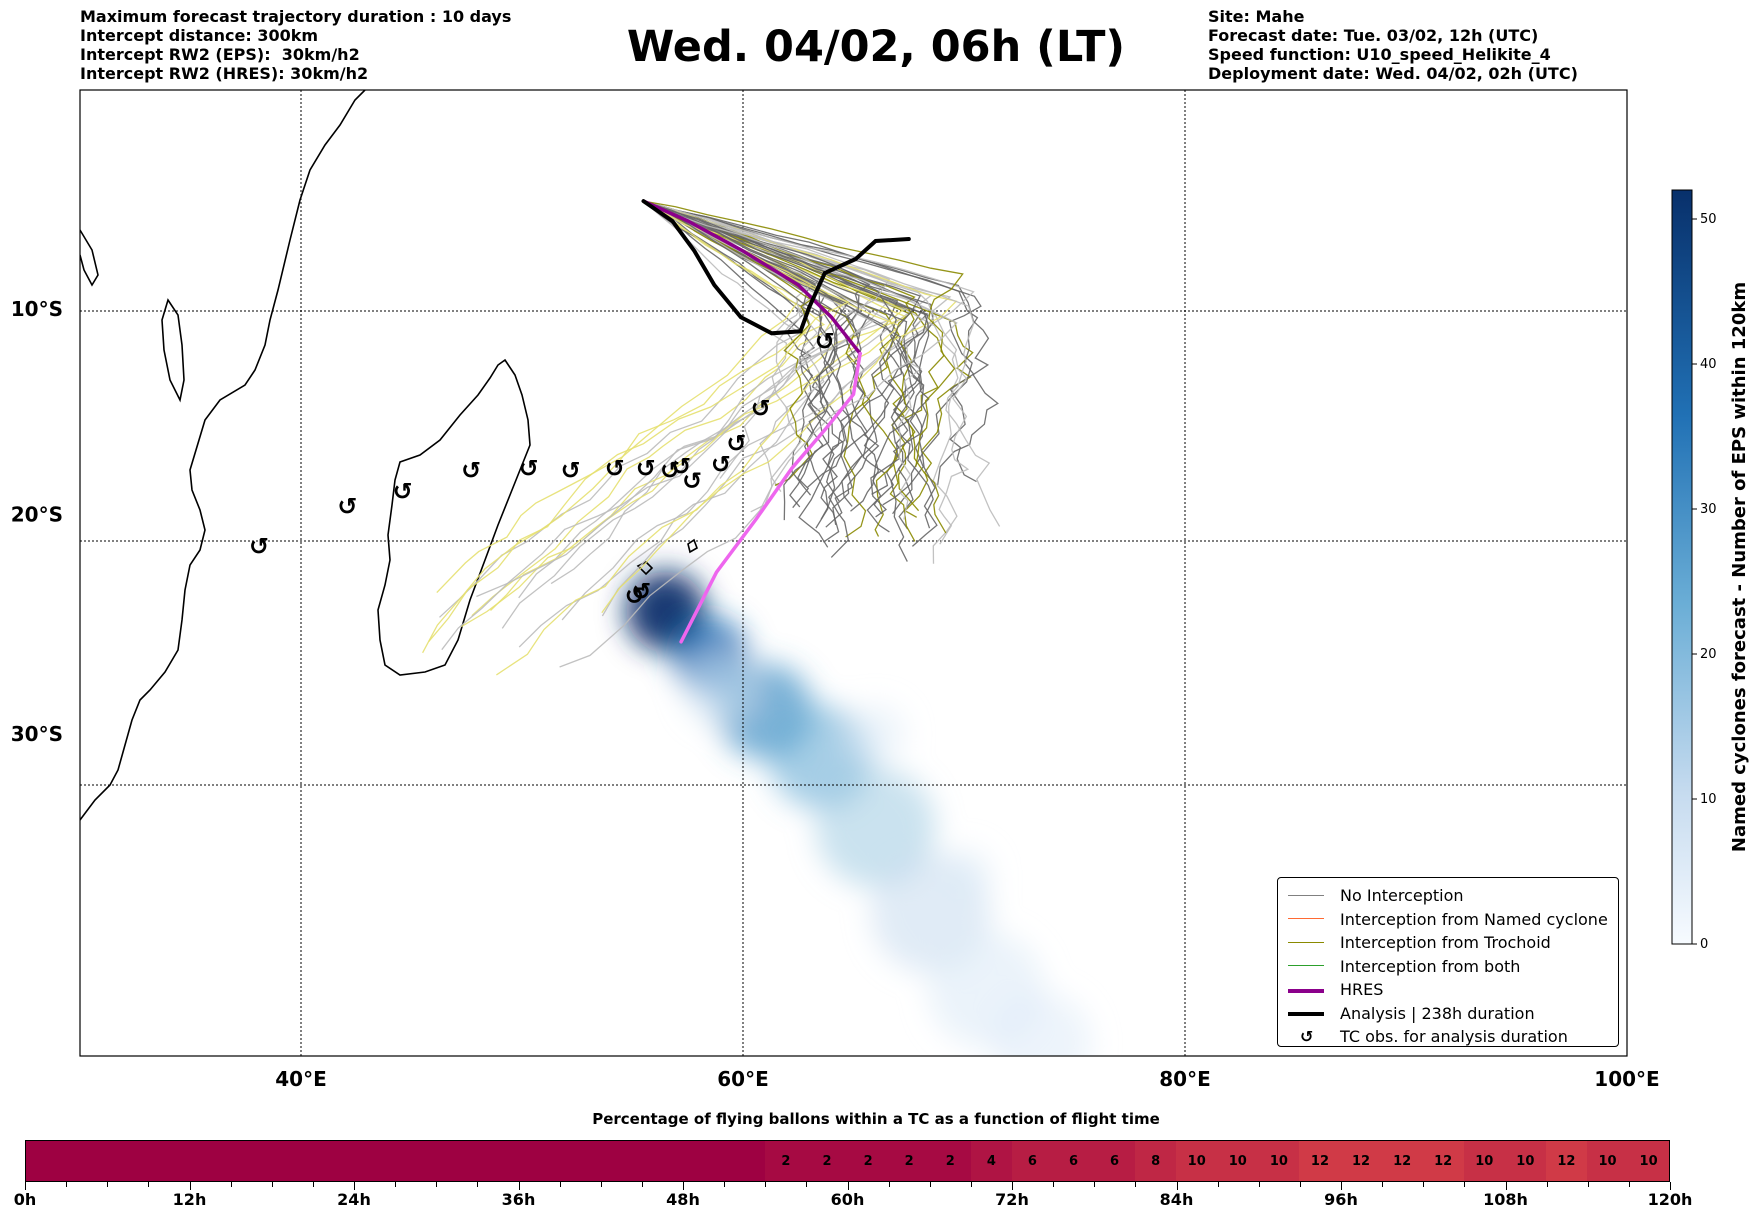 The height and width of the screenshot is (1213, 1752). What do you see at coordinates (1448, 1013) in the screenshot?
I see `legend-item: Analysis | 238h duration` at bounding box center [1448, 1013].